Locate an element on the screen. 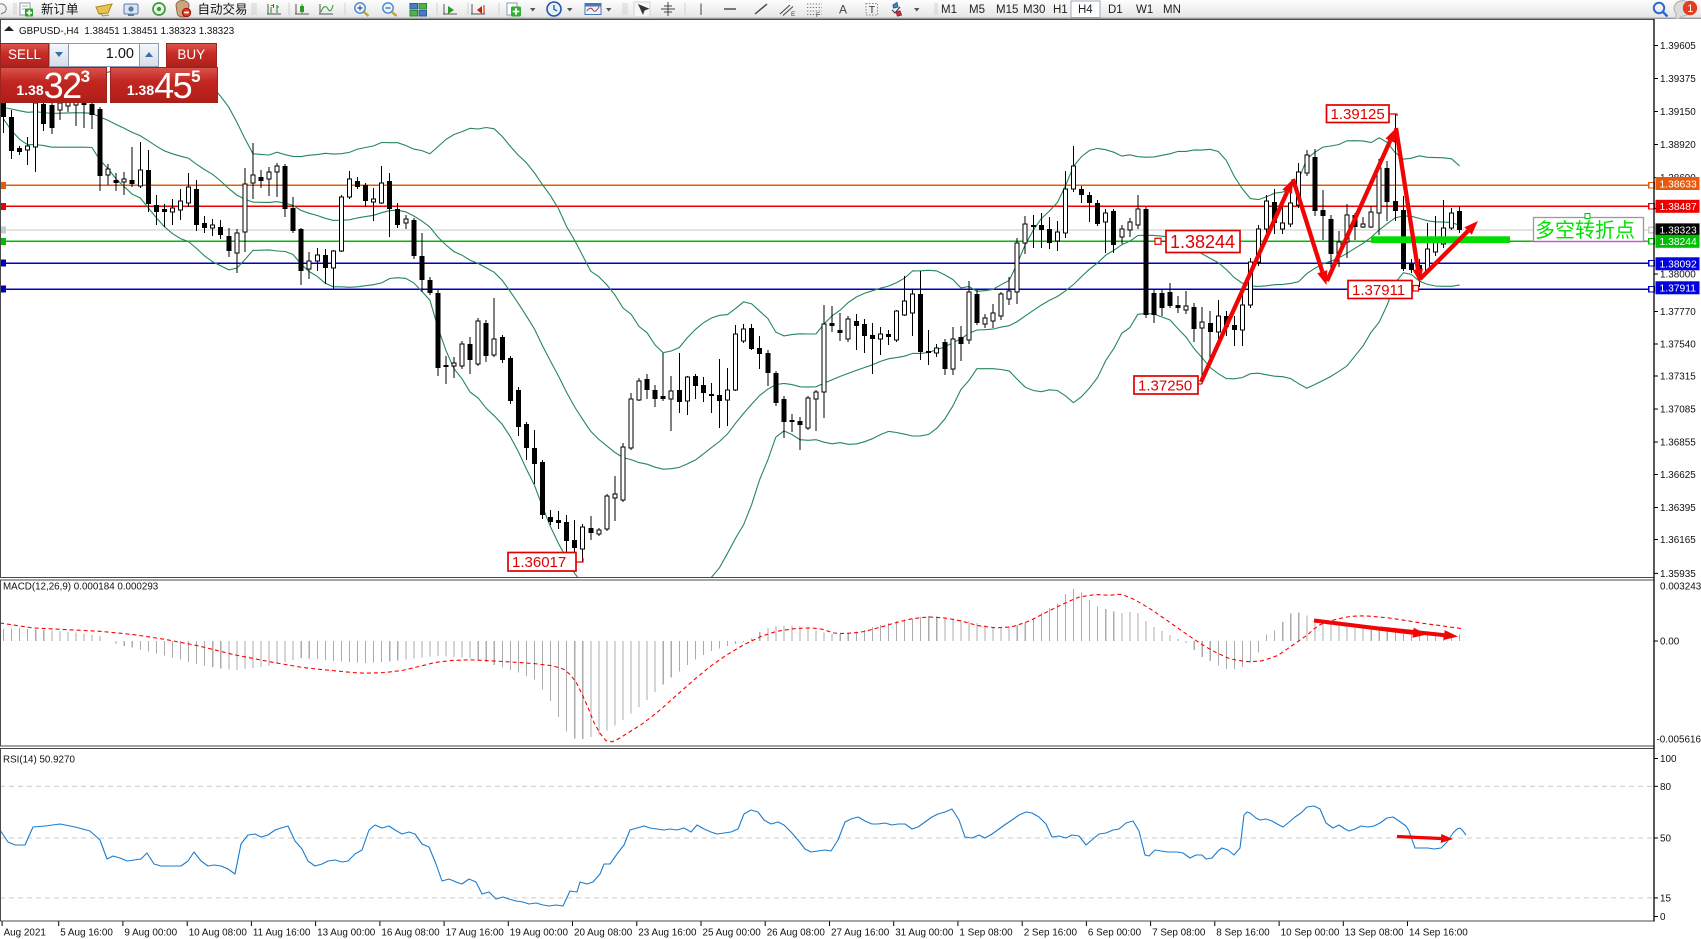 The image size is (1701, 939). svg-text: 11 Aug 16:00 is located at coordinates (282, 933).